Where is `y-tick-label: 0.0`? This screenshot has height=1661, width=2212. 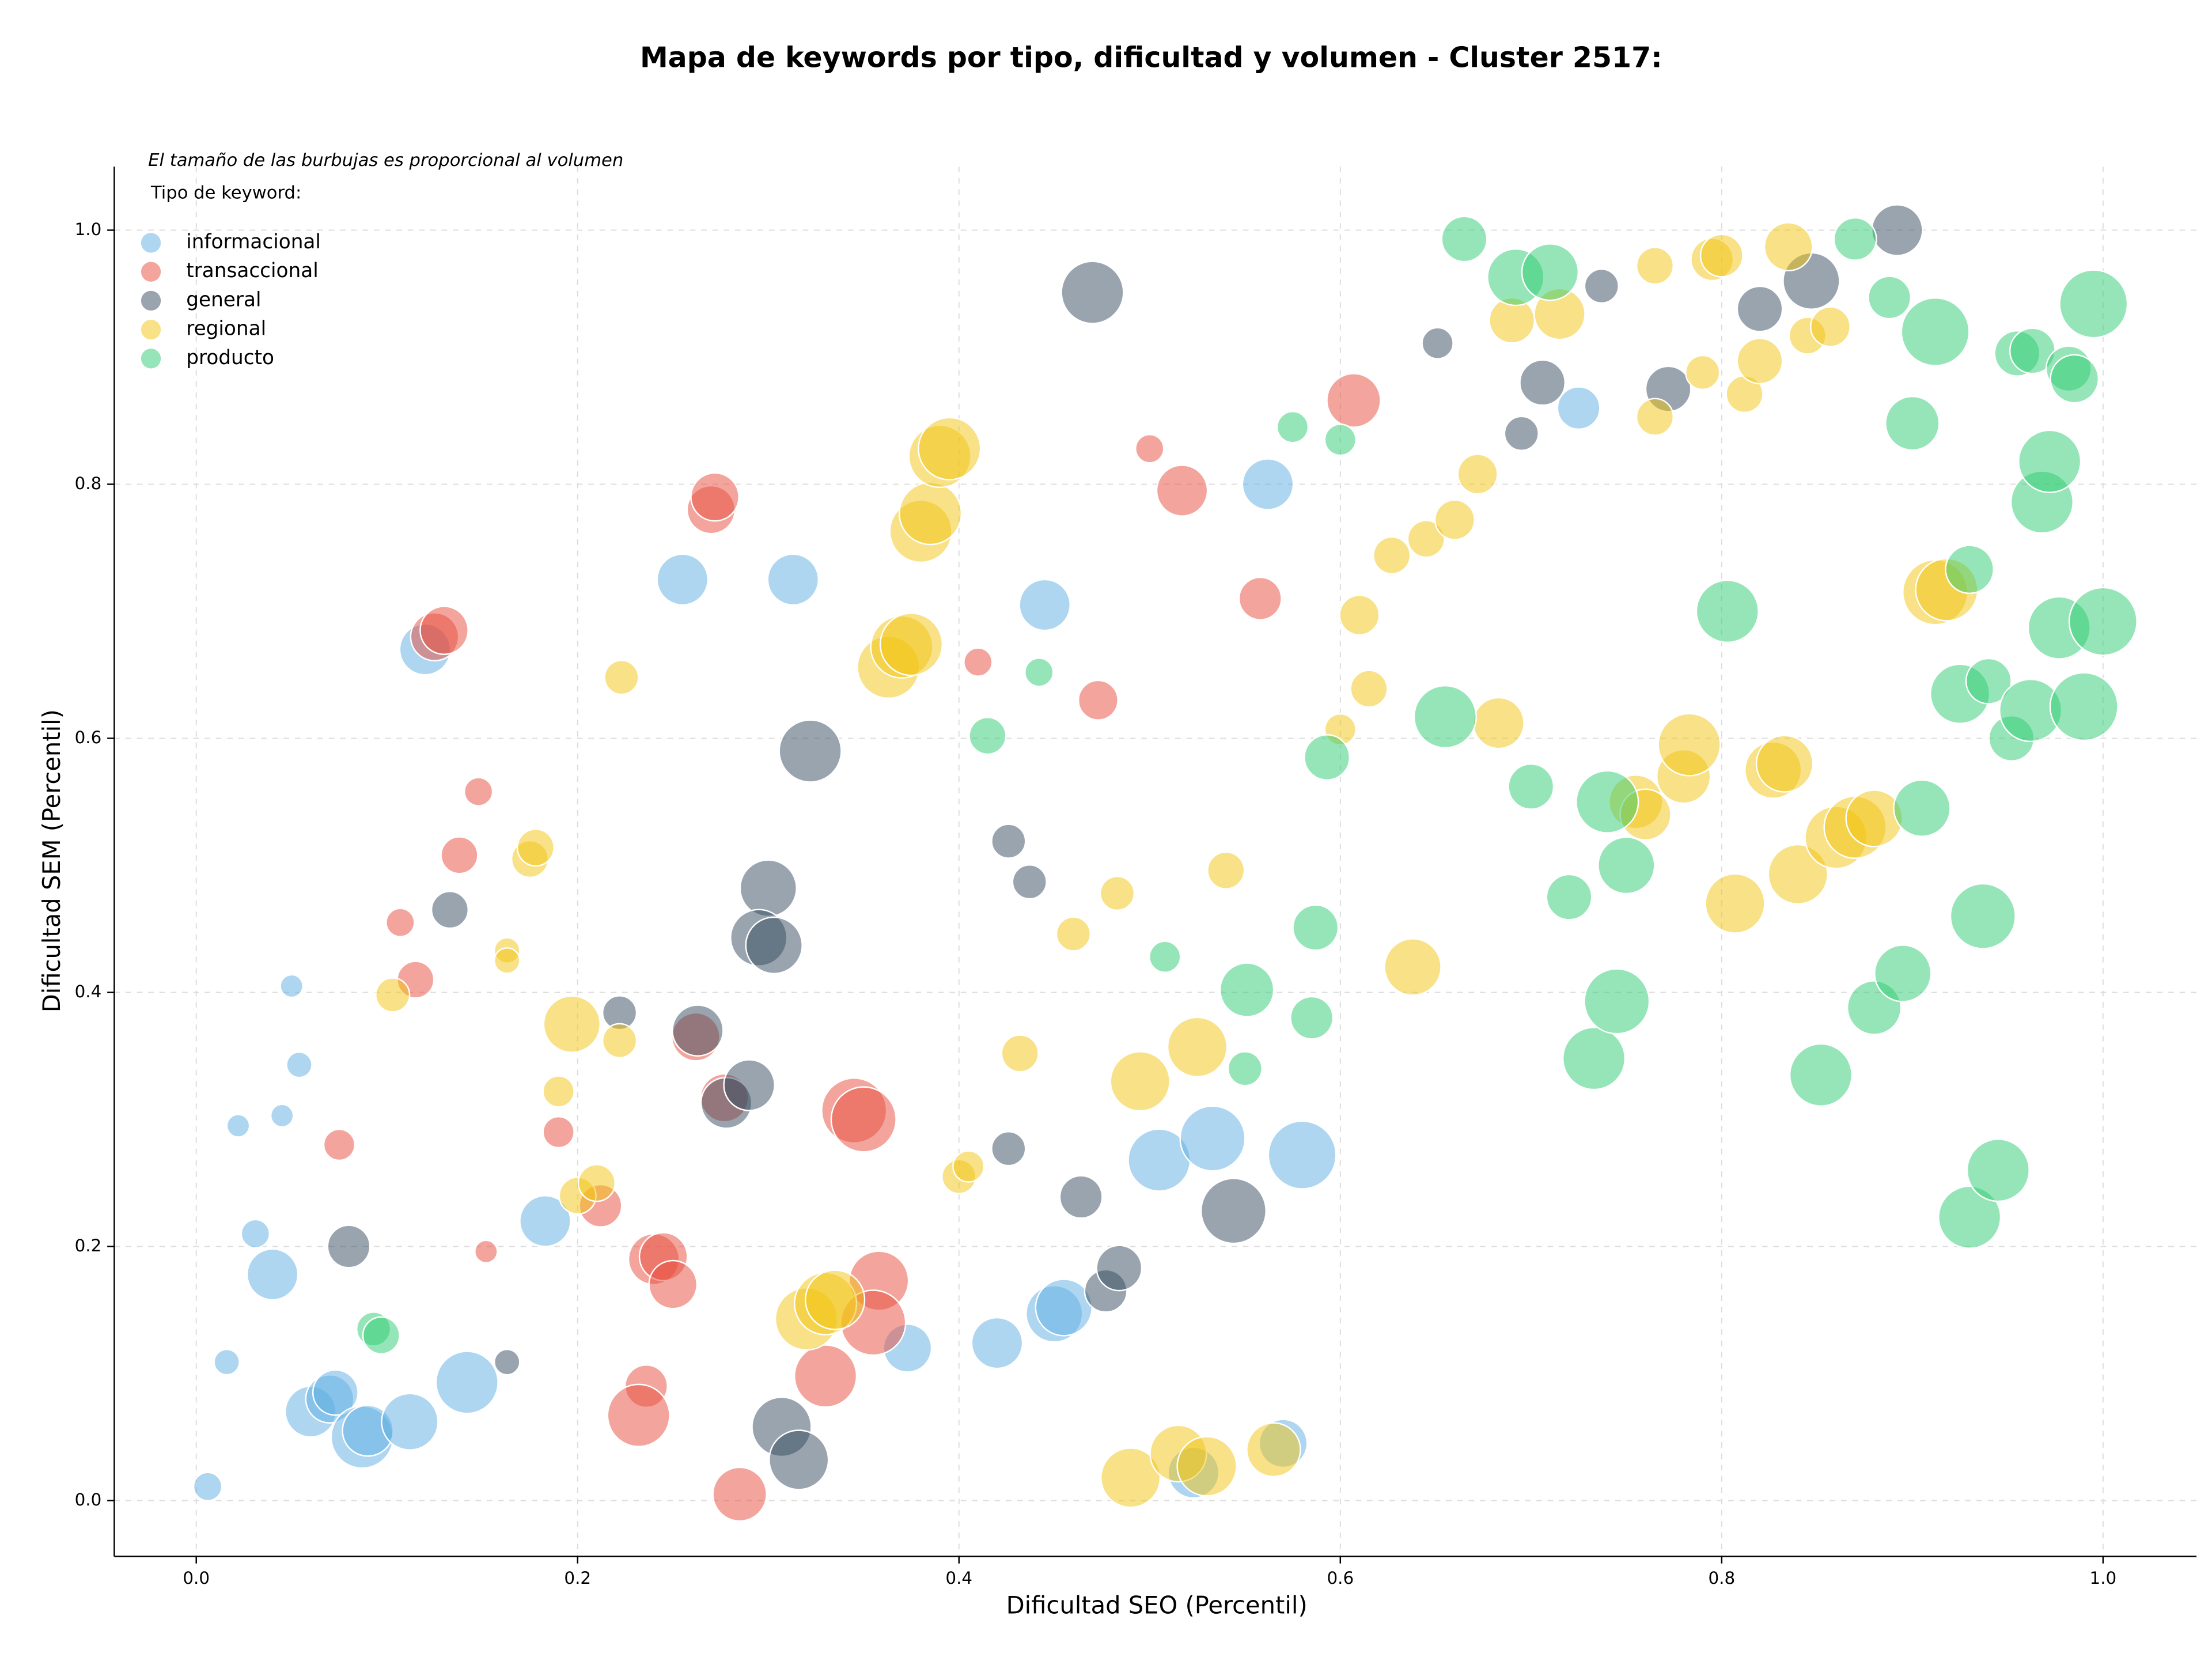 y-tick-label: 0.0 is located at coordinates (88, 1499).